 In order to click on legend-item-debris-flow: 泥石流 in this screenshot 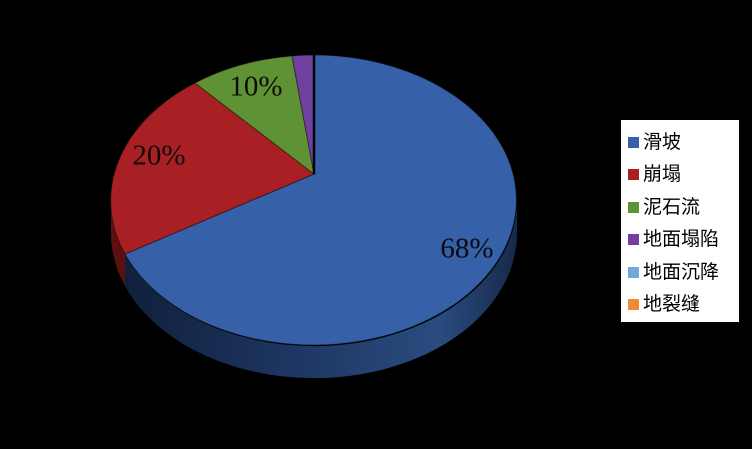, I will do `click(683, 207)`.